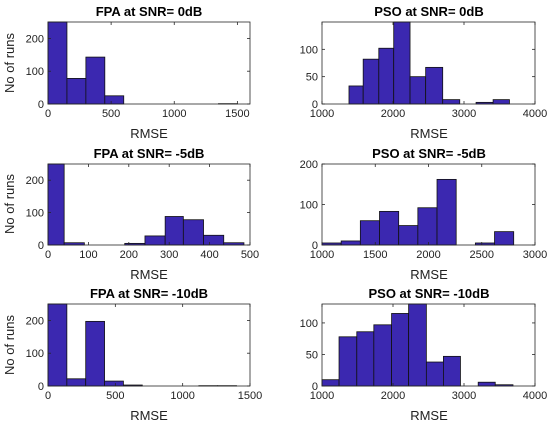 The height and width of the screenshot is (428, 550). I want to click on chart-title: PSO at SNR= -10dB, so click(428, 293).